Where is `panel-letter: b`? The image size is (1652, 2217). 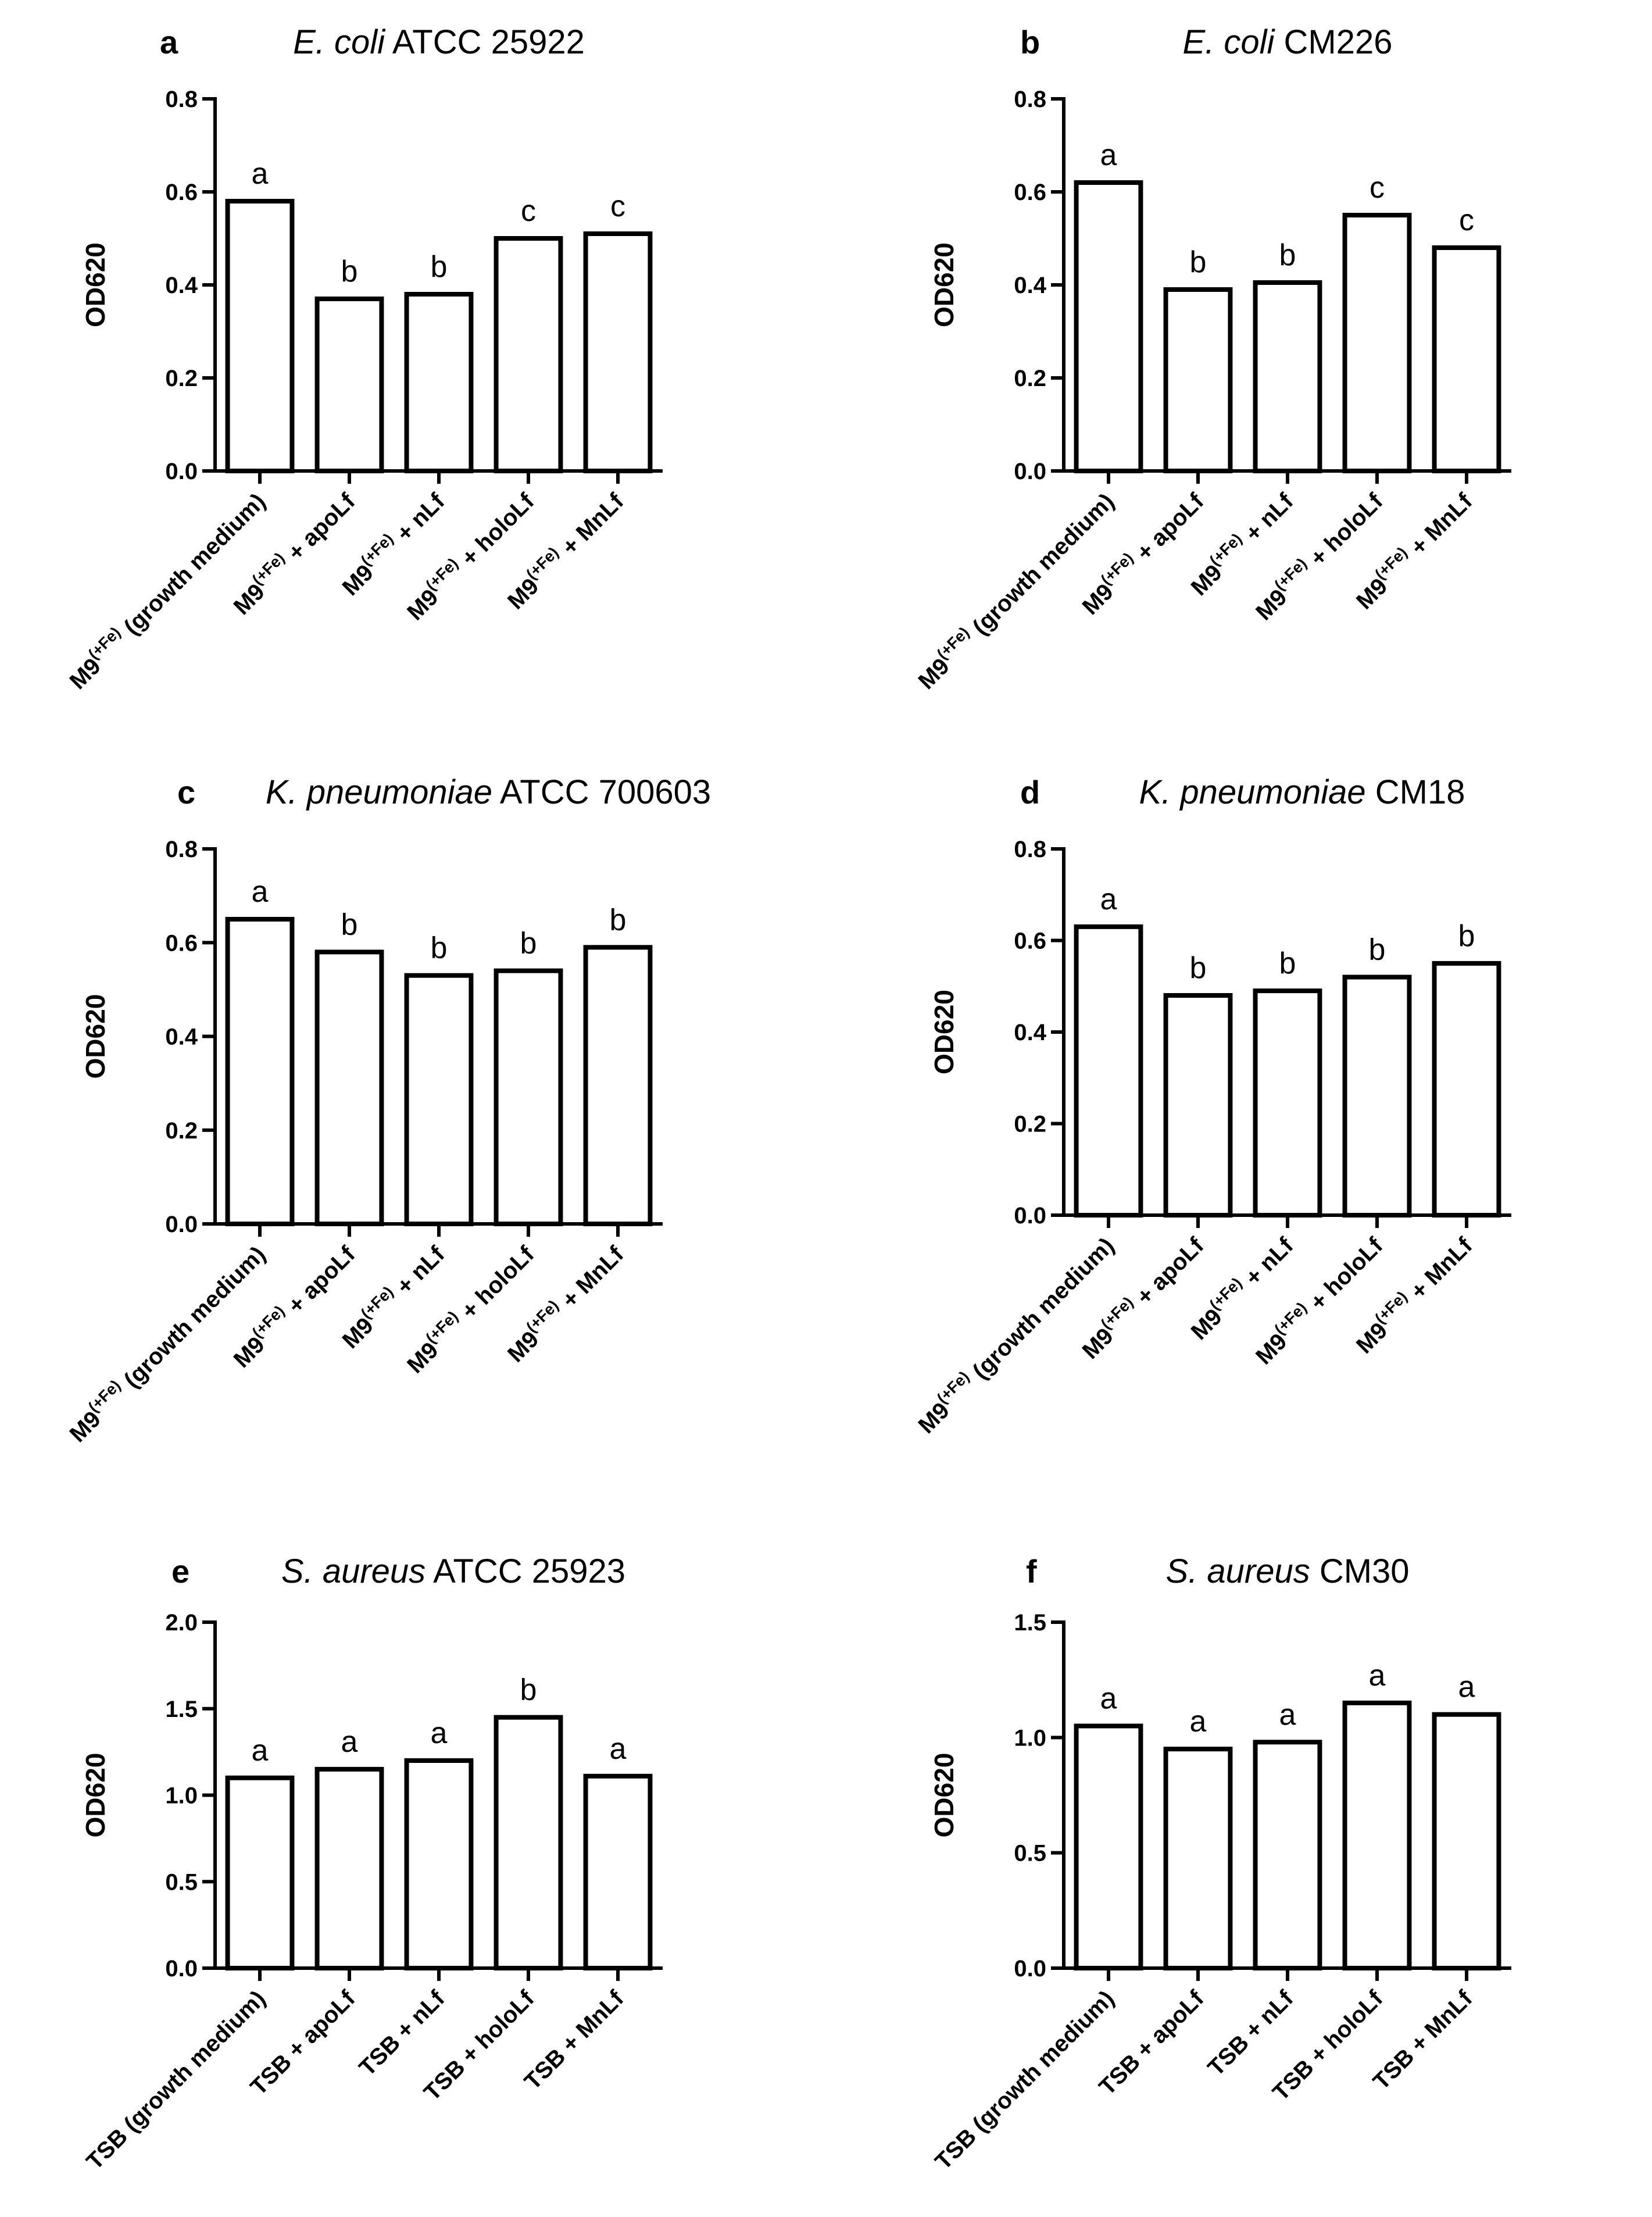
panel-letter: b is located at coordinates (1030, 42).